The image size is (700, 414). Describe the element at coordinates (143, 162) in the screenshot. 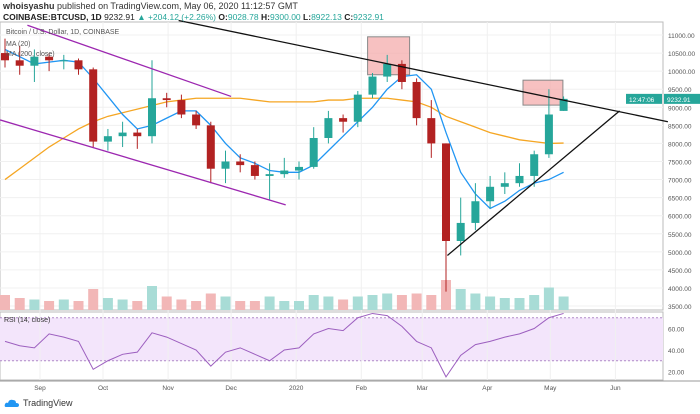

I see `trendline-channel-lower` at that location.